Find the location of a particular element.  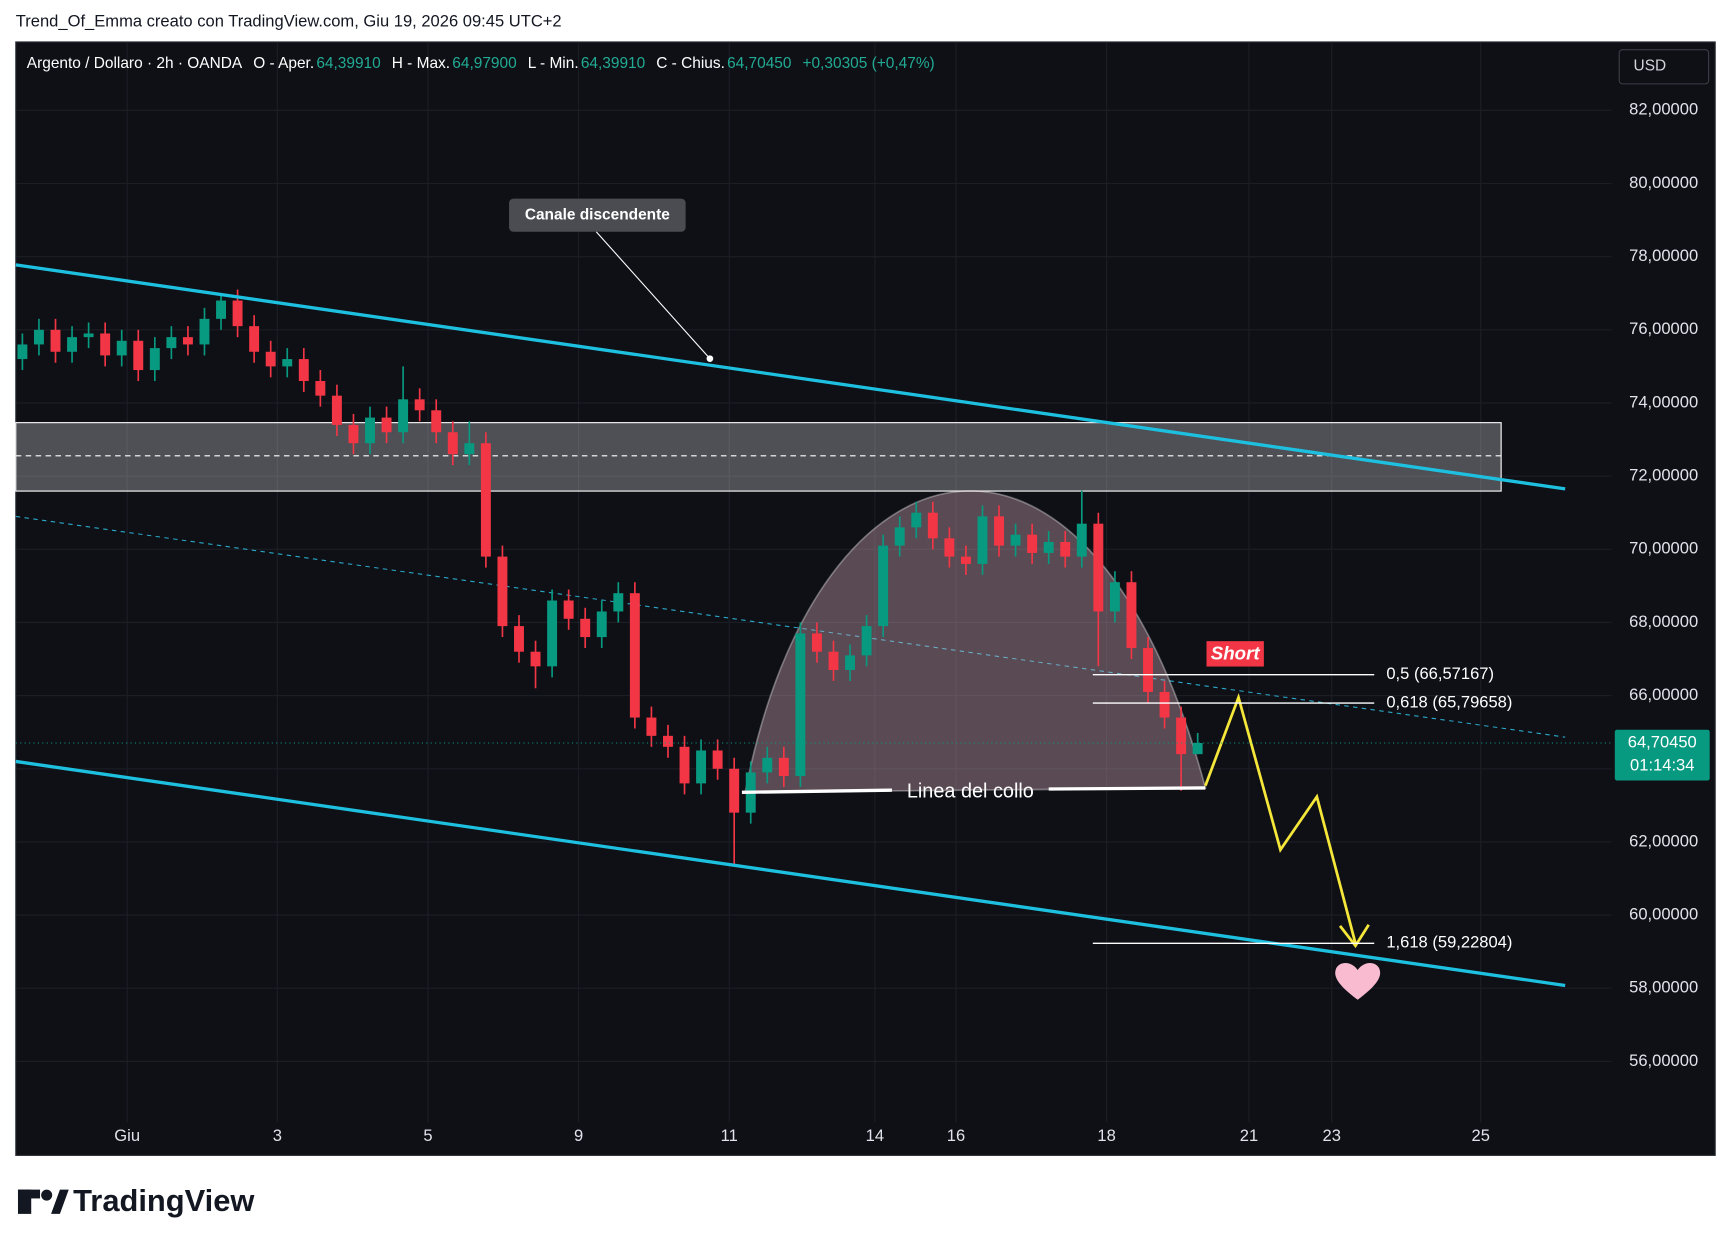

neckline-label: Linea del collo is located at coordinates (970, 792).